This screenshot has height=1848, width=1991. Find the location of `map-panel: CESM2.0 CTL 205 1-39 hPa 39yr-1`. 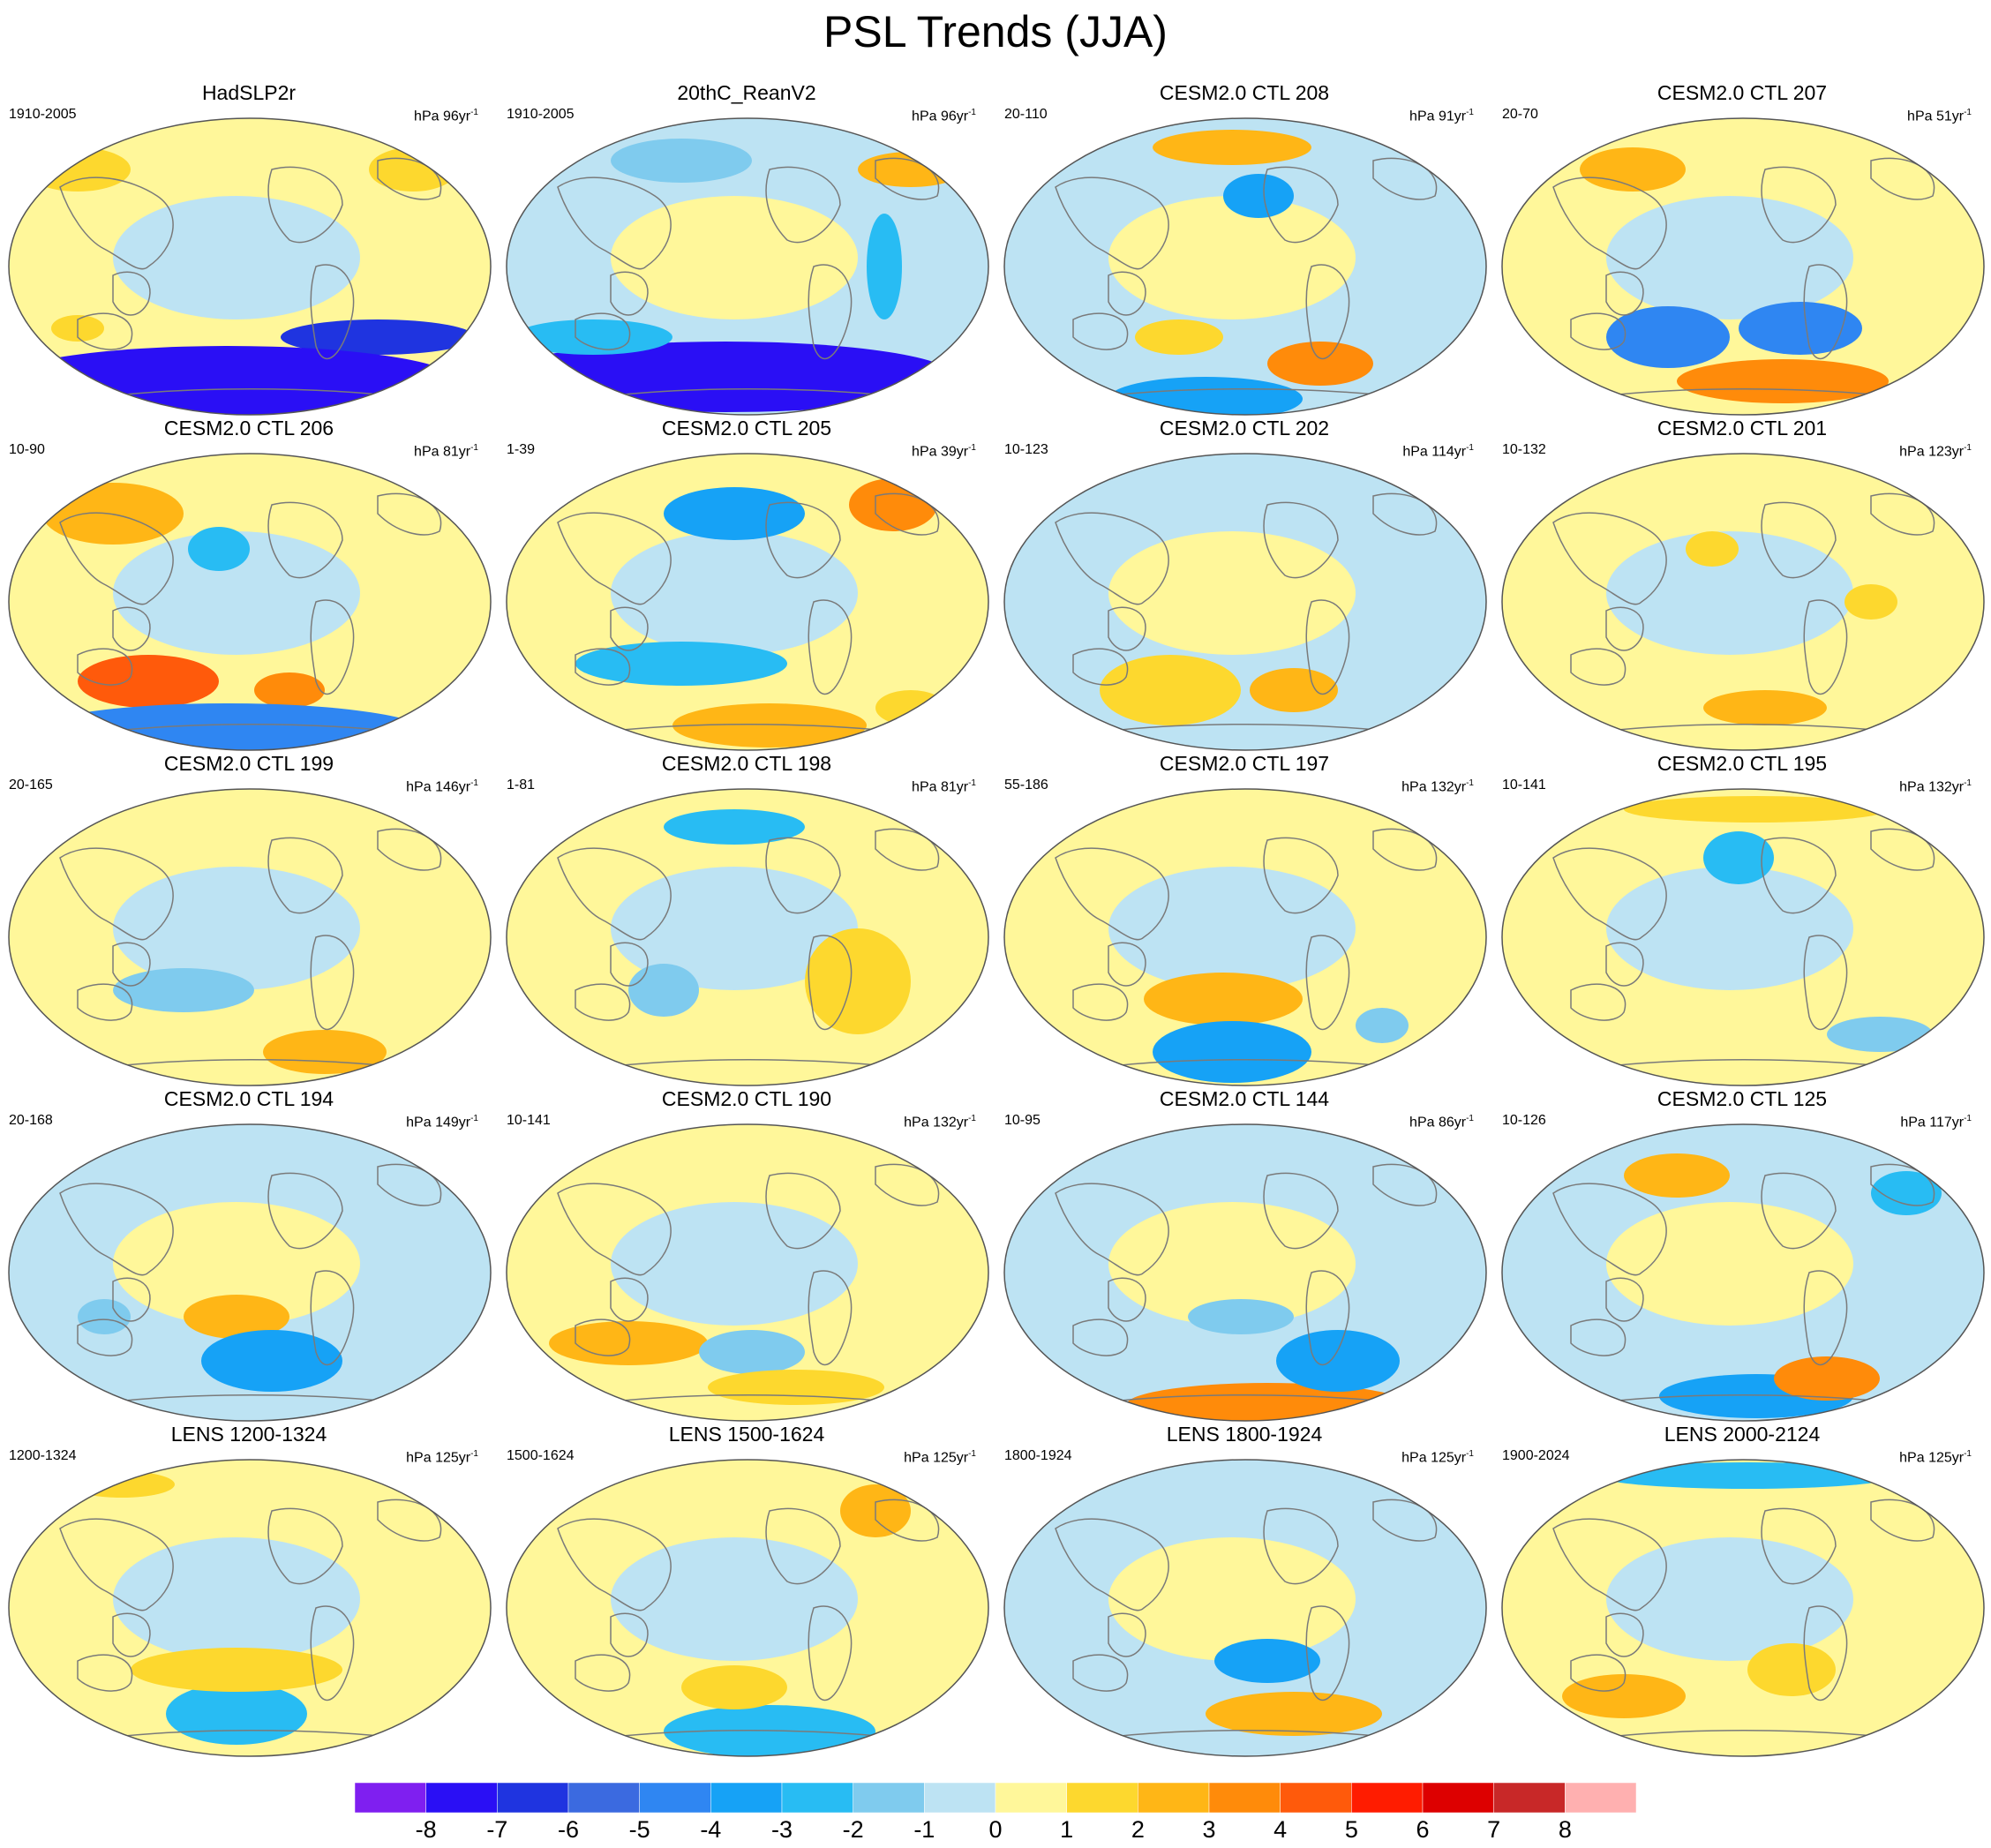

map-panel: CESM2.0 CTL 205 1-39 hPa 39yr-1 is located at coordinates (747, 585).